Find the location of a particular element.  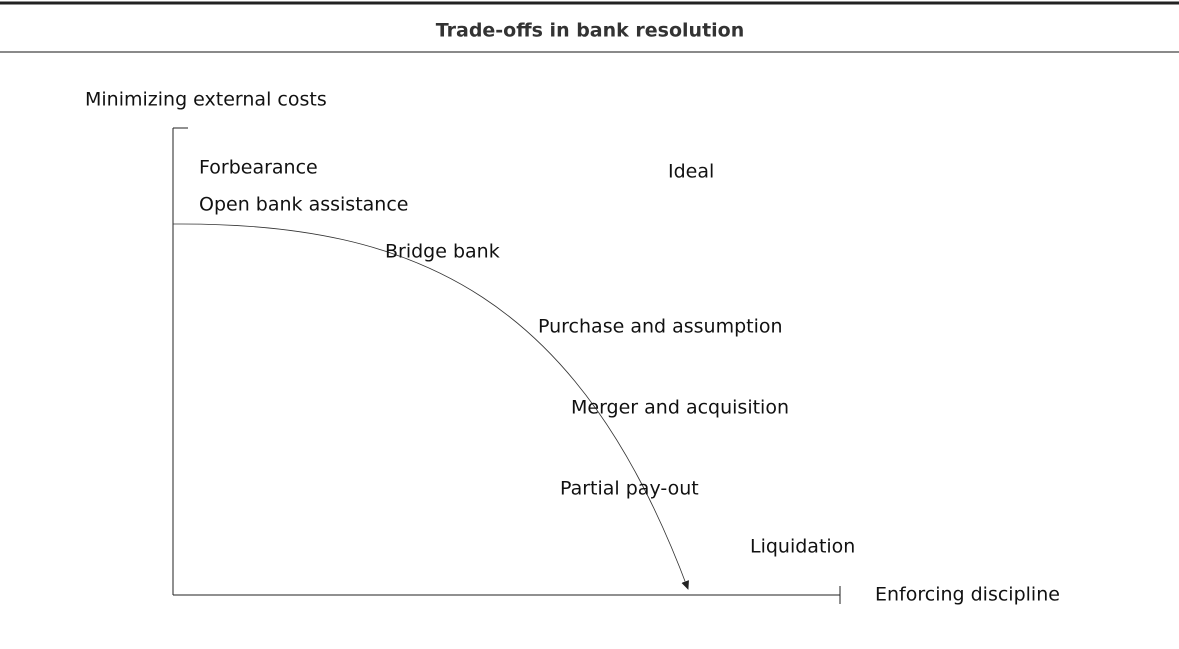

label: Partial pay-out is located at coordinates (629, 489).